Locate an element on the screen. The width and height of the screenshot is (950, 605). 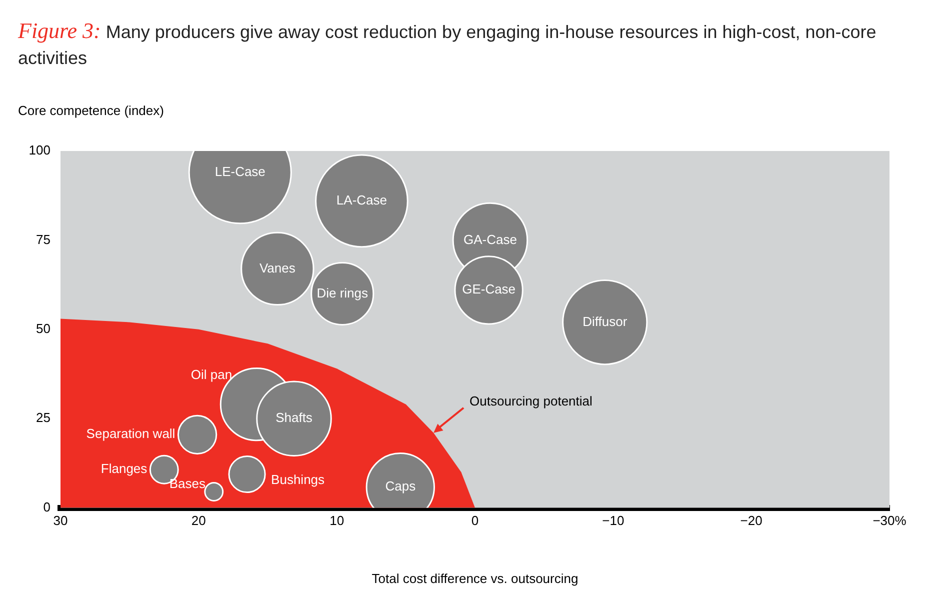
y-tick-label: 50 is located at coordinates (43, 328).